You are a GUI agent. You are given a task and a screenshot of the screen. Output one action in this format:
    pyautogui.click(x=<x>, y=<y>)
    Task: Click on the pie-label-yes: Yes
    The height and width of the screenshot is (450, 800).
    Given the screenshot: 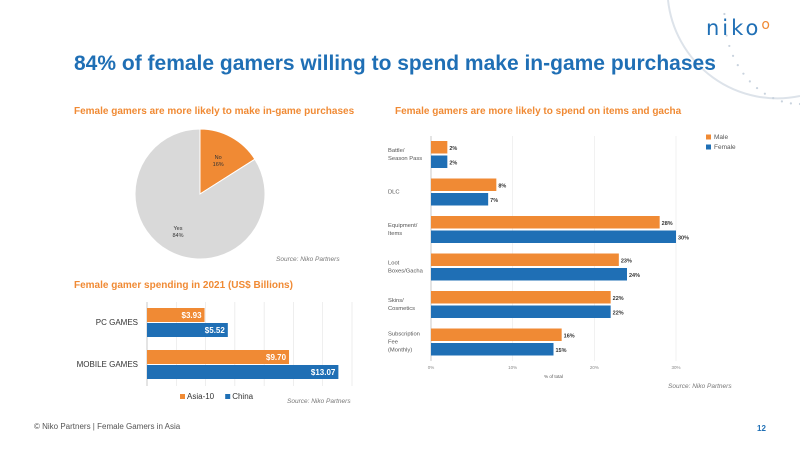 What is the action you would take?
    pyautogui.click(x=178, y=229)
    